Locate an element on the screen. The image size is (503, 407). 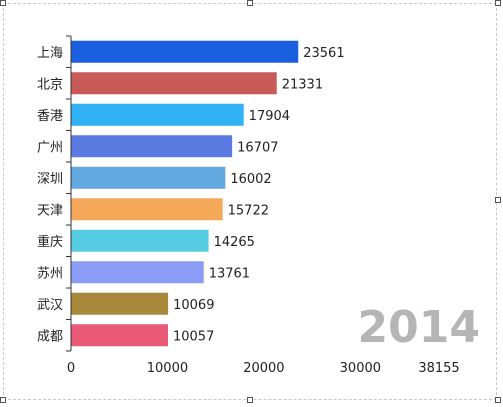
x-tick-label: 30000 is located at coordinates (360, 368).